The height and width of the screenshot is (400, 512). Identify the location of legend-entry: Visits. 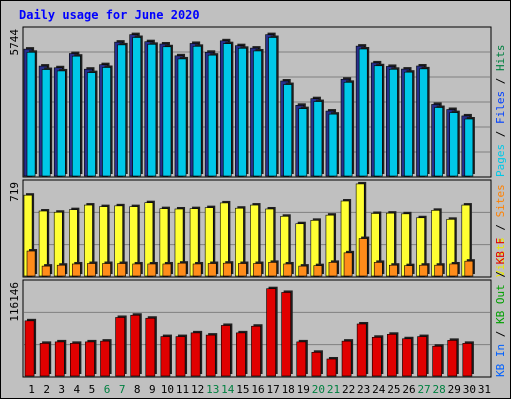
(500, 257).